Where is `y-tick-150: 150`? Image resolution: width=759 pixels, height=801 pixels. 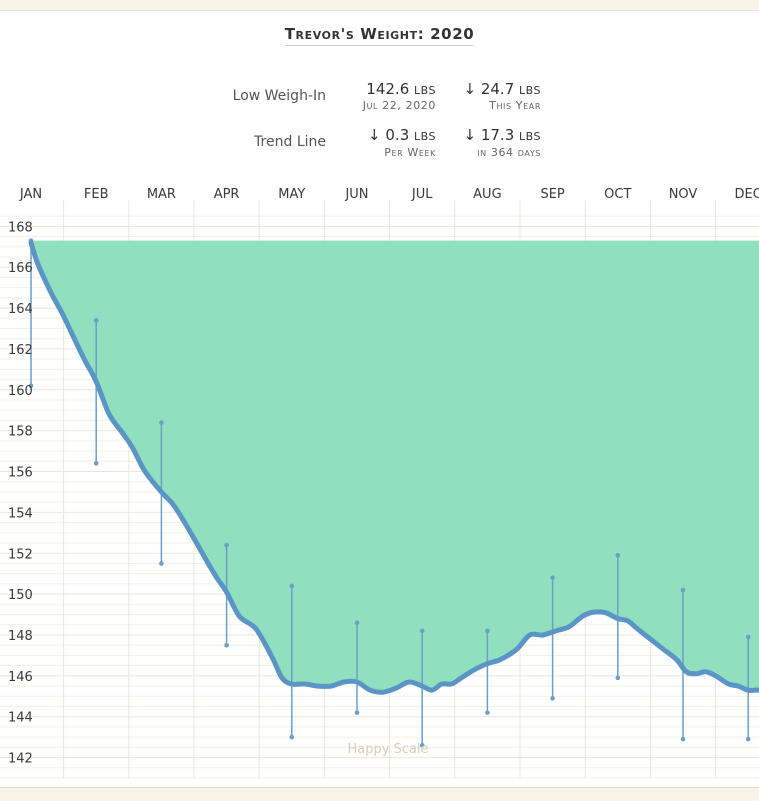 y-tick-150: 150 is located at coordinates (20, 595).